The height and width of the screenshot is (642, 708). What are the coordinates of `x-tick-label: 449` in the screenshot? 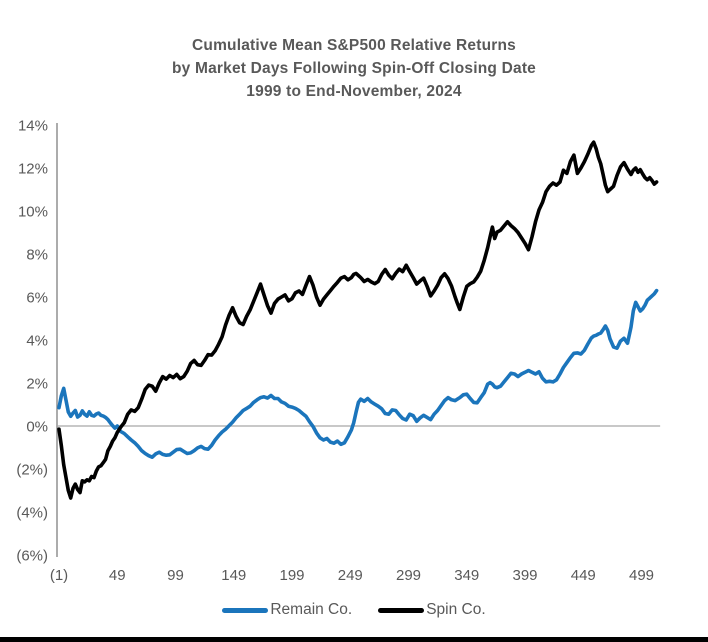 It's located at (583, 575).